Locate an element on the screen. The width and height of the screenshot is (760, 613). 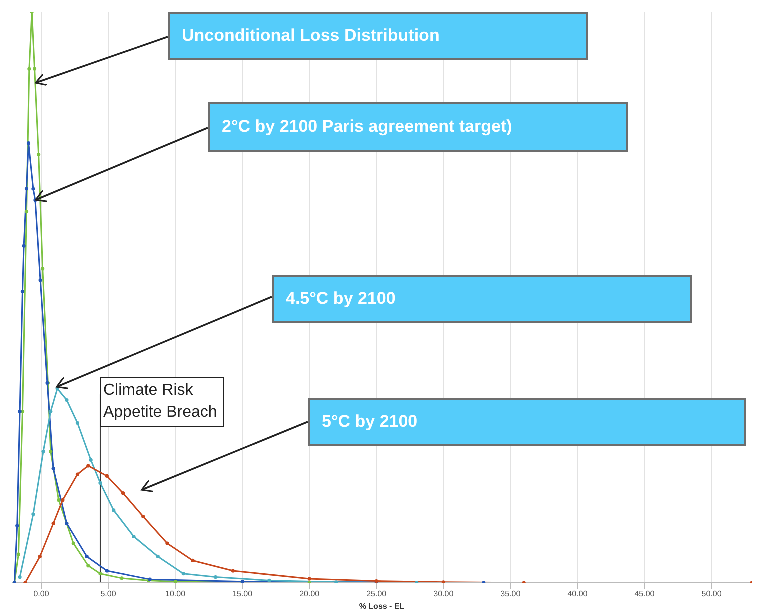
annotation: Unconditional Loss Distribution is located at coordinates (311, 36).